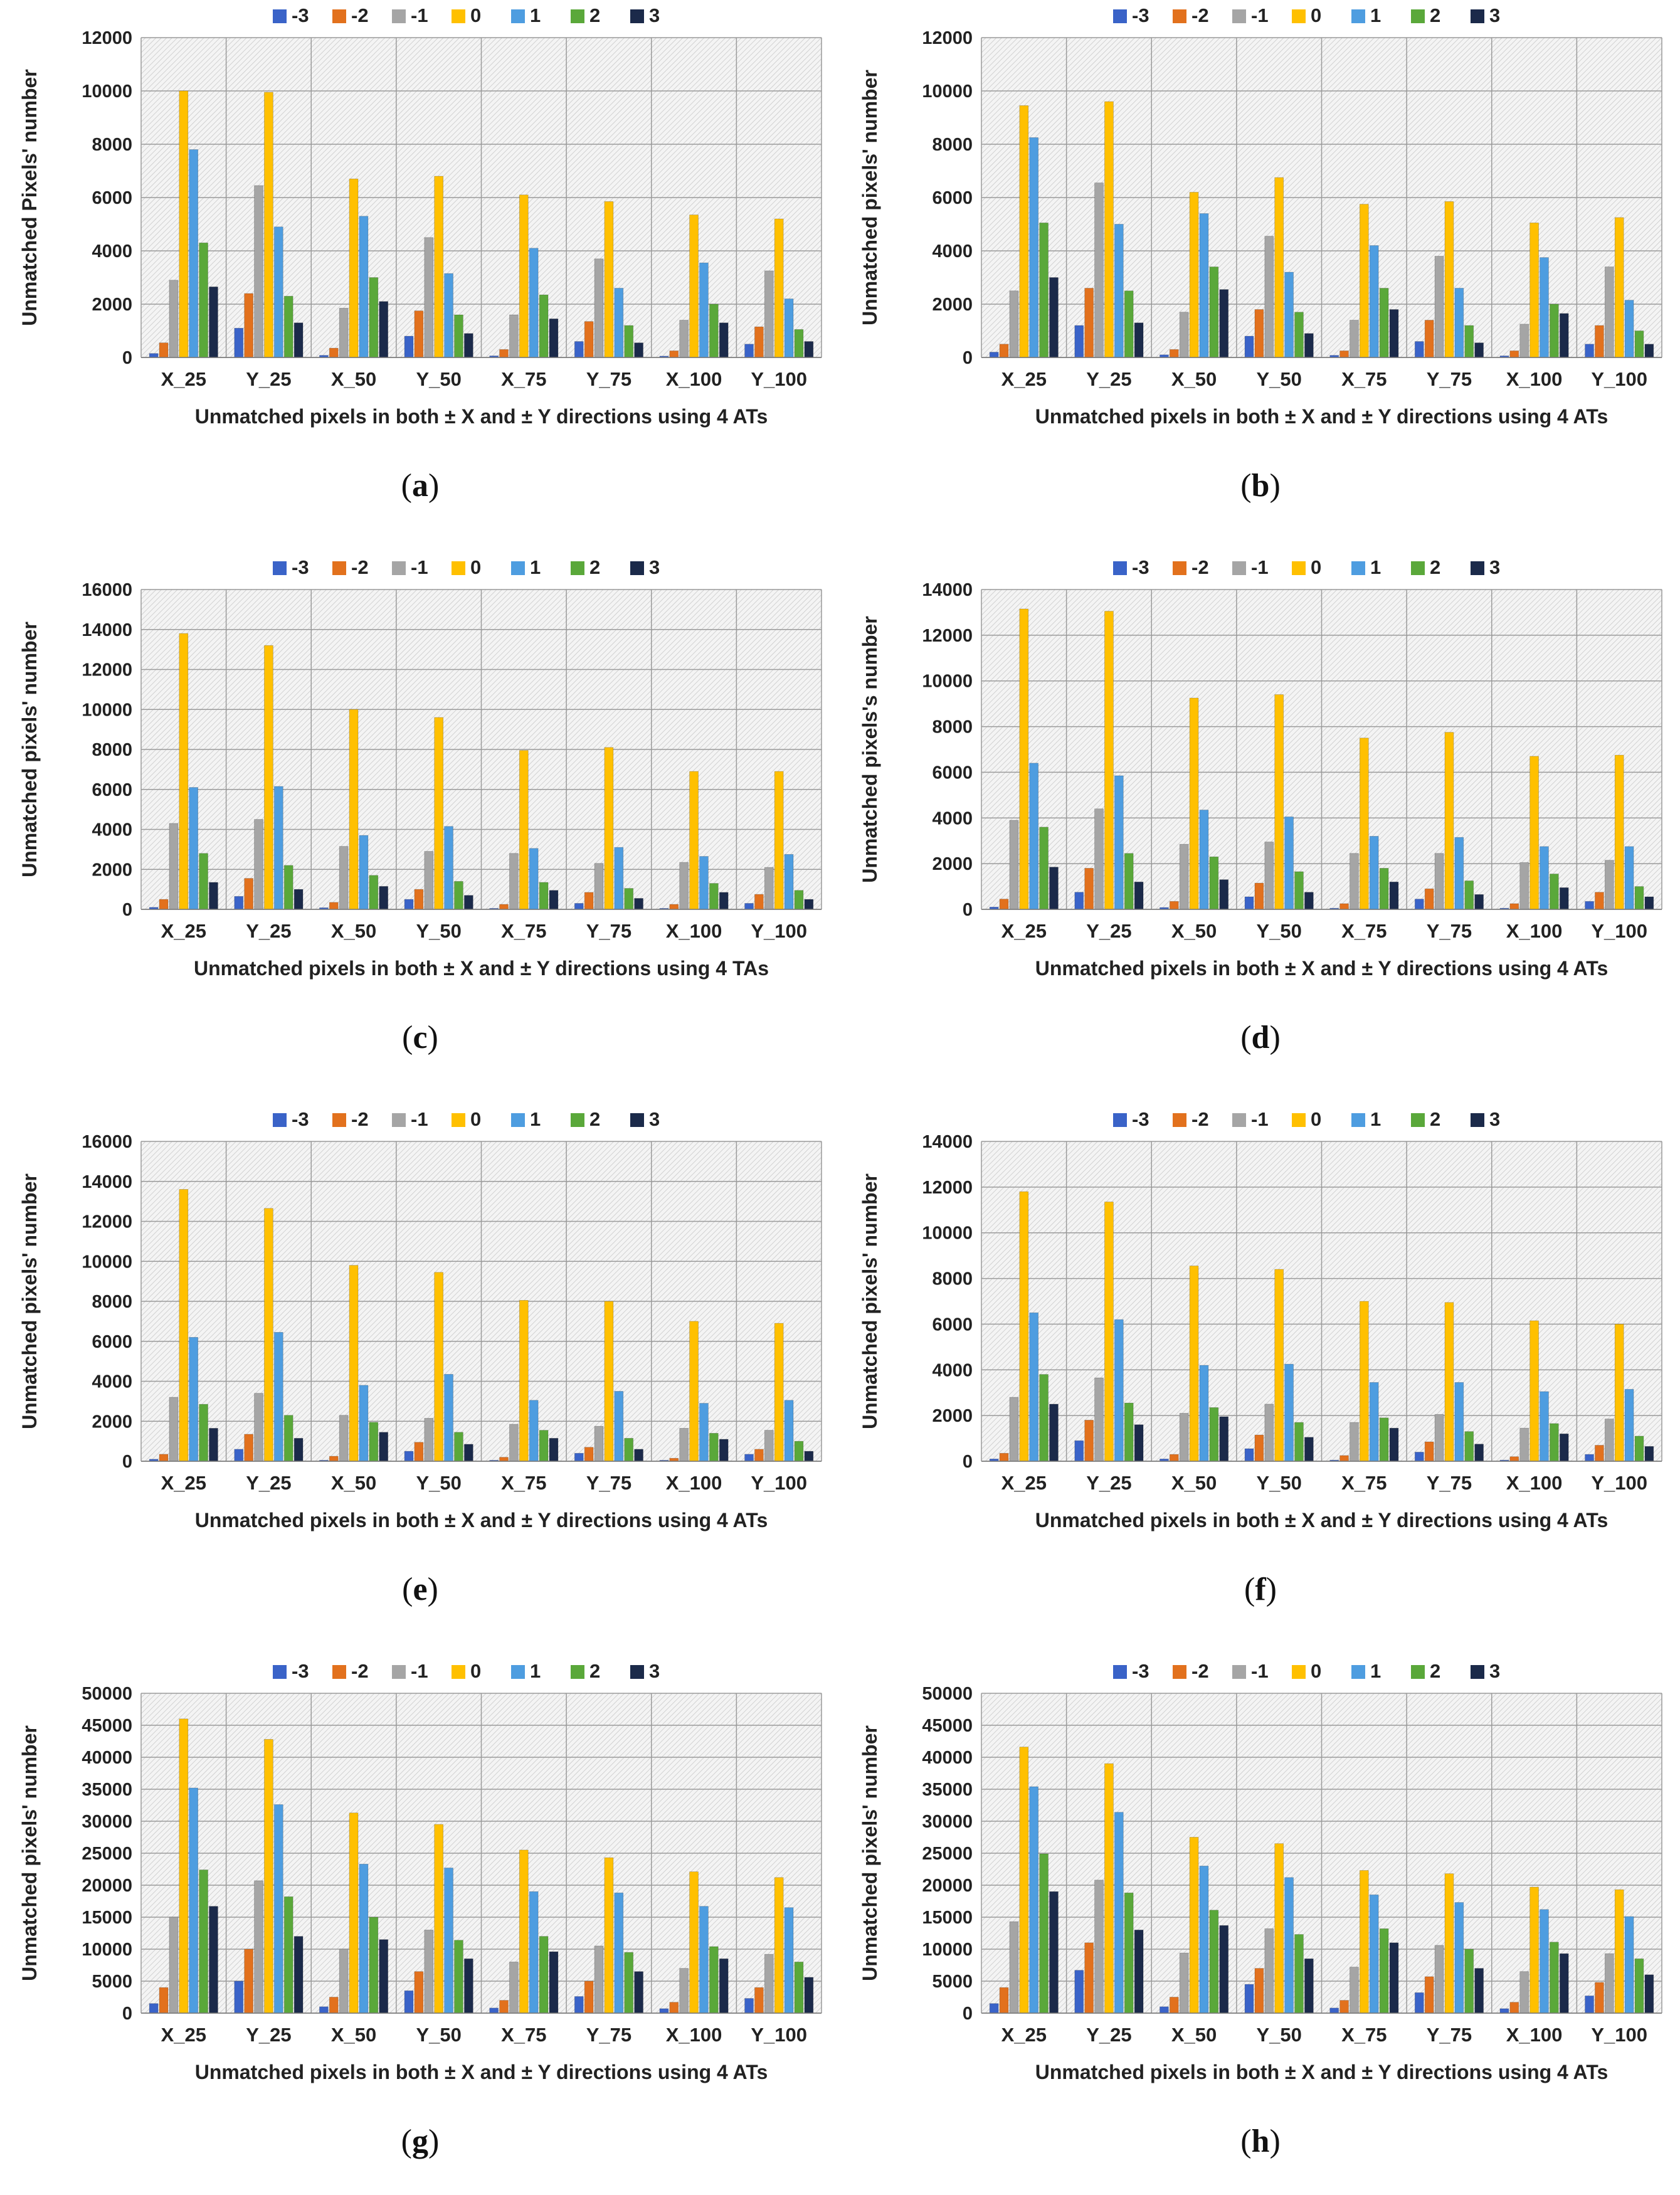 The image size is (1680, 2195). Describe the element at coordinates (112, 870) in the screenshot. I see `y-tick-label: 2000` at that location.